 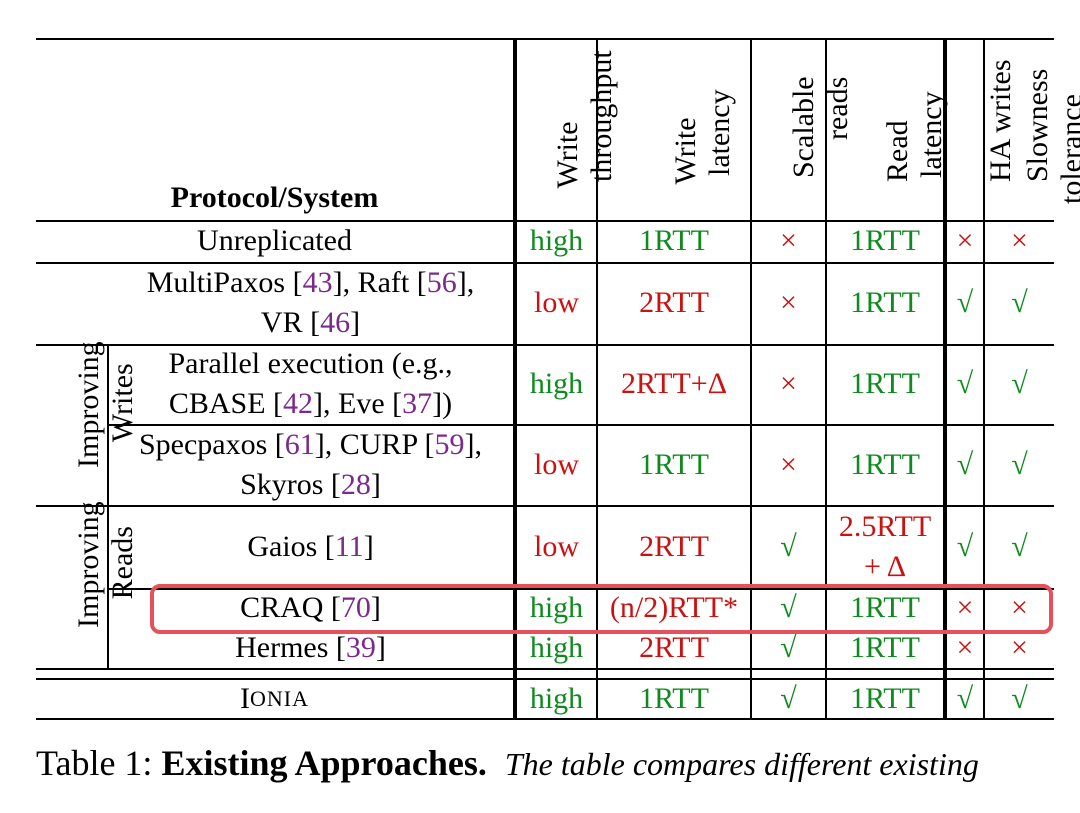 I want to click on row-craq-read-latency: 1RTT, so click(x=885, y=607).